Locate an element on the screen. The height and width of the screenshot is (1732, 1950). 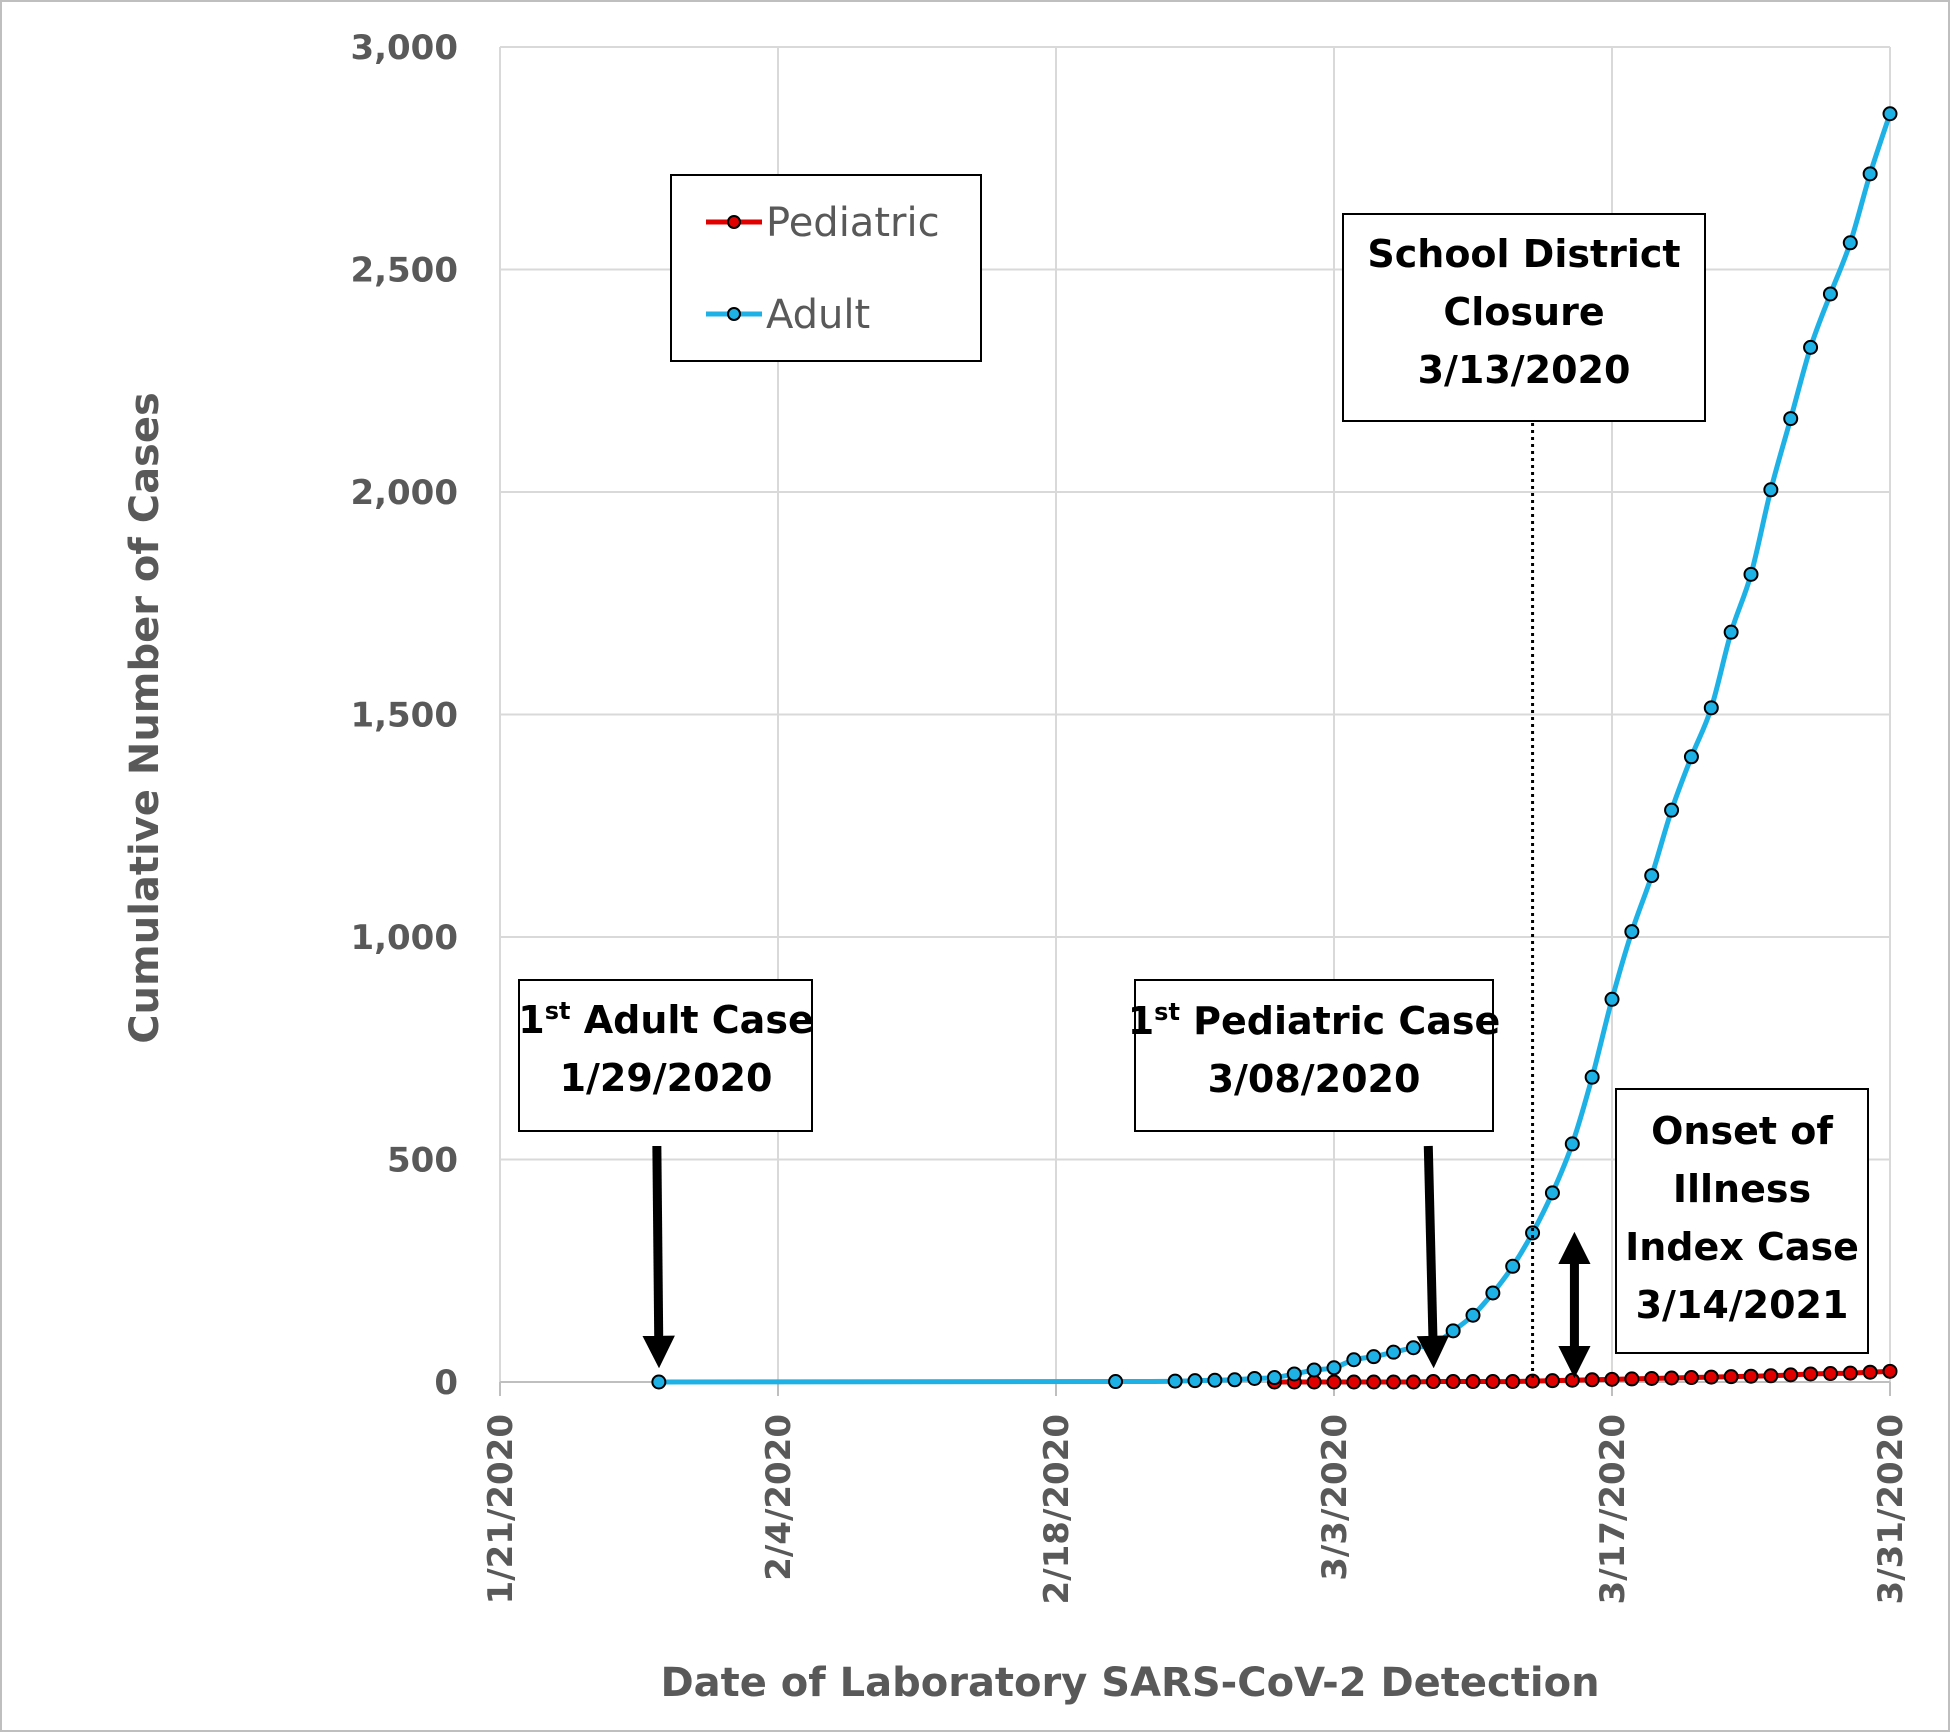
x-tick-label: 3/3/2020 is located at coordinates (1335, 1497).